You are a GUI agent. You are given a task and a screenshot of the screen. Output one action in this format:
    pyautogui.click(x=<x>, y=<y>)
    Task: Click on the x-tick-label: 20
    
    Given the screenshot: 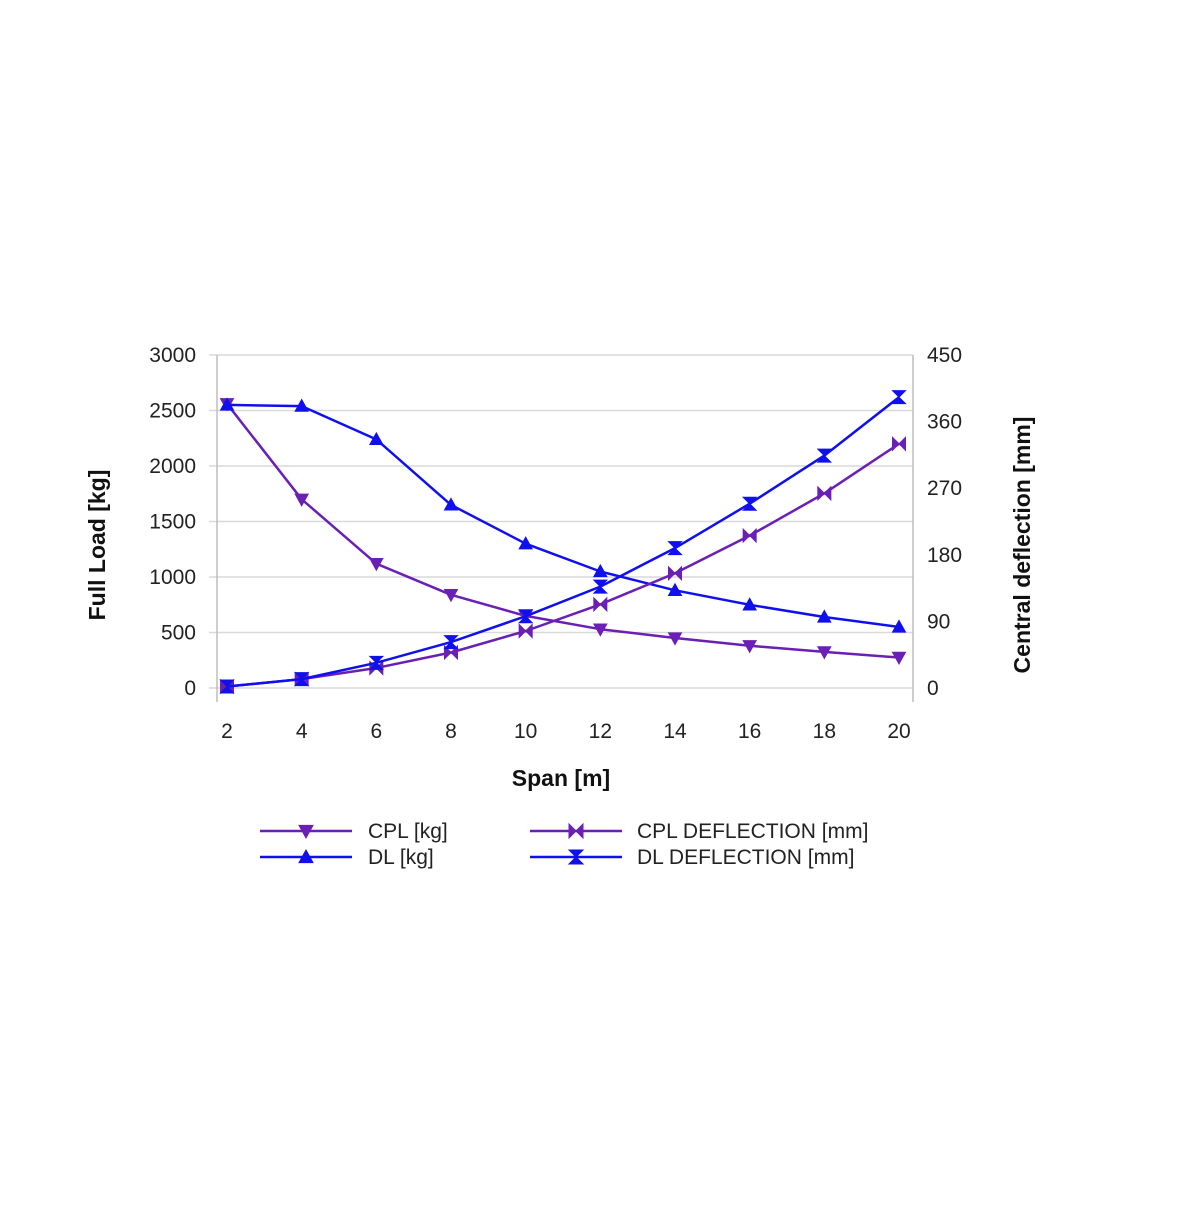 What is the action you would take?
    pyautogui.click(x=898, y=731)
    